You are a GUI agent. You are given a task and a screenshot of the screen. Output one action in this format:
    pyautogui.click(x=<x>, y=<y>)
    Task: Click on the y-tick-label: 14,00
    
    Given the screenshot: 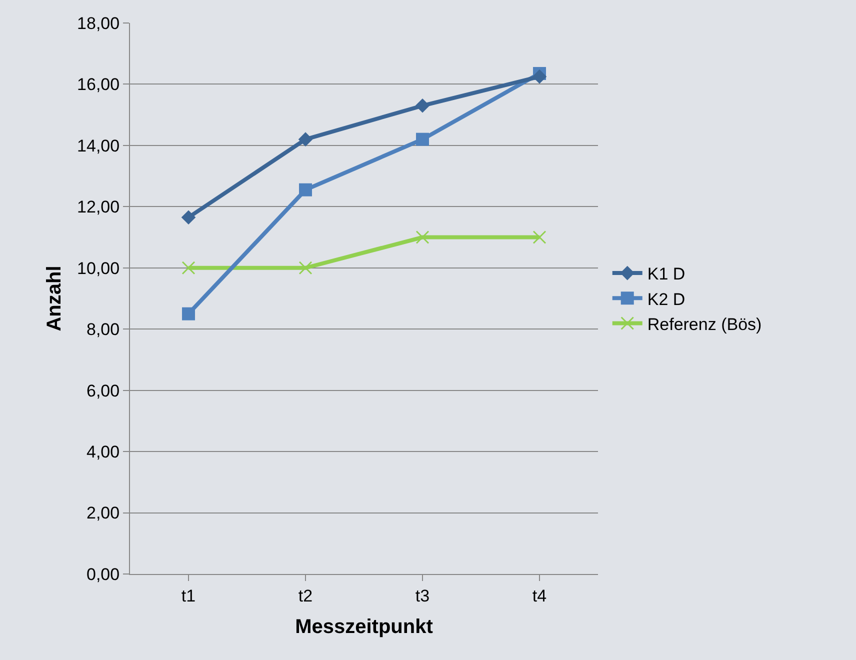 What is the action you would take?
    pyautogui.click(x=98, y=146)
    